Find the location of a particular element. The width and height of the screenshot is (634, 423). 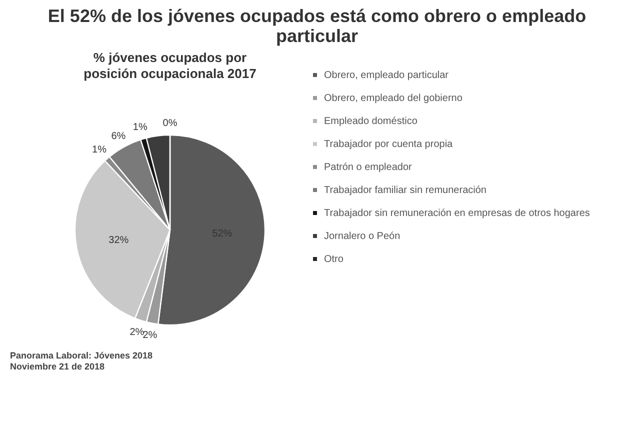

text: Noviembre 21 de 2018 is located at coordinates (57, 367).